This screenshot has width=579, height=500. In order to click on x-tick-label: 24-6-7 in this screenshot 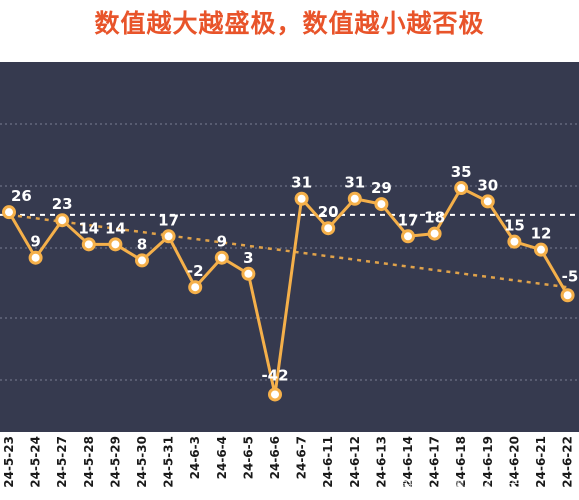, I will do `click(302, 457)`.